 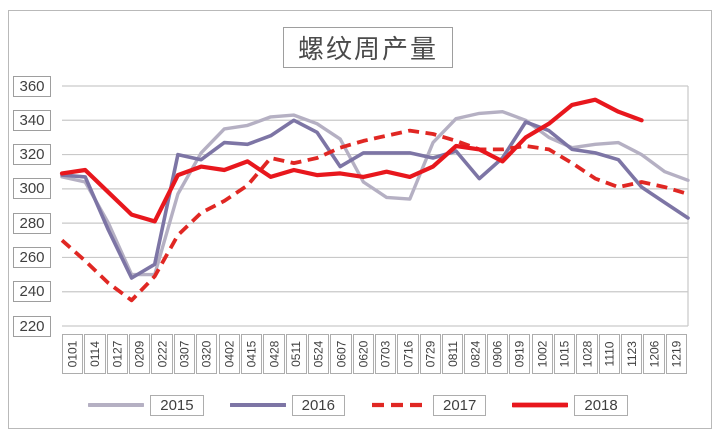 I want to click on x-axis-label-text: 0209, so click(x=139, y=354).